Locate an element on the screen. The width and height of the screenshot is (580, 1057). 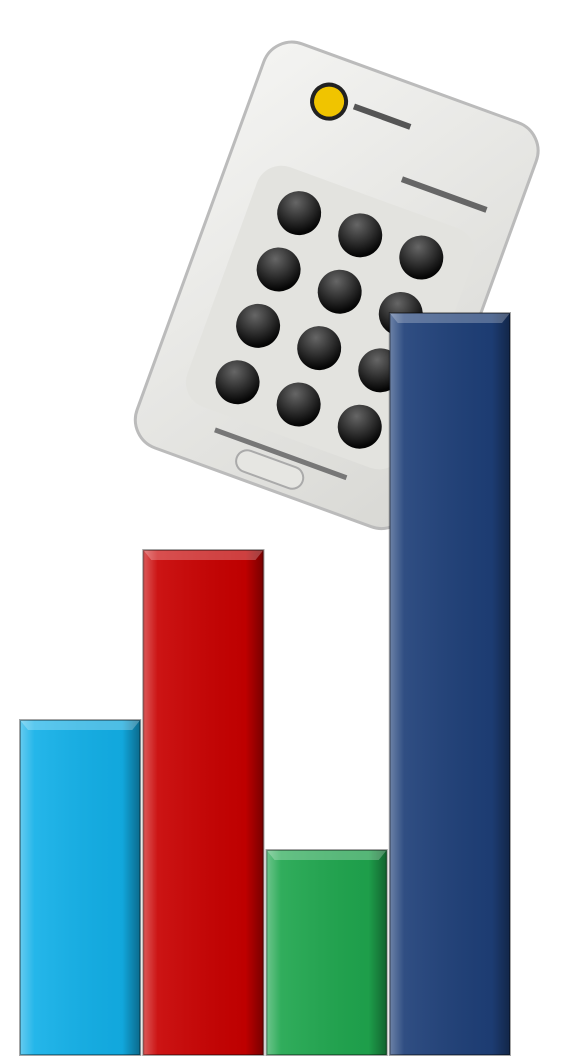
remote-brand is located at coordinates (382, 116).